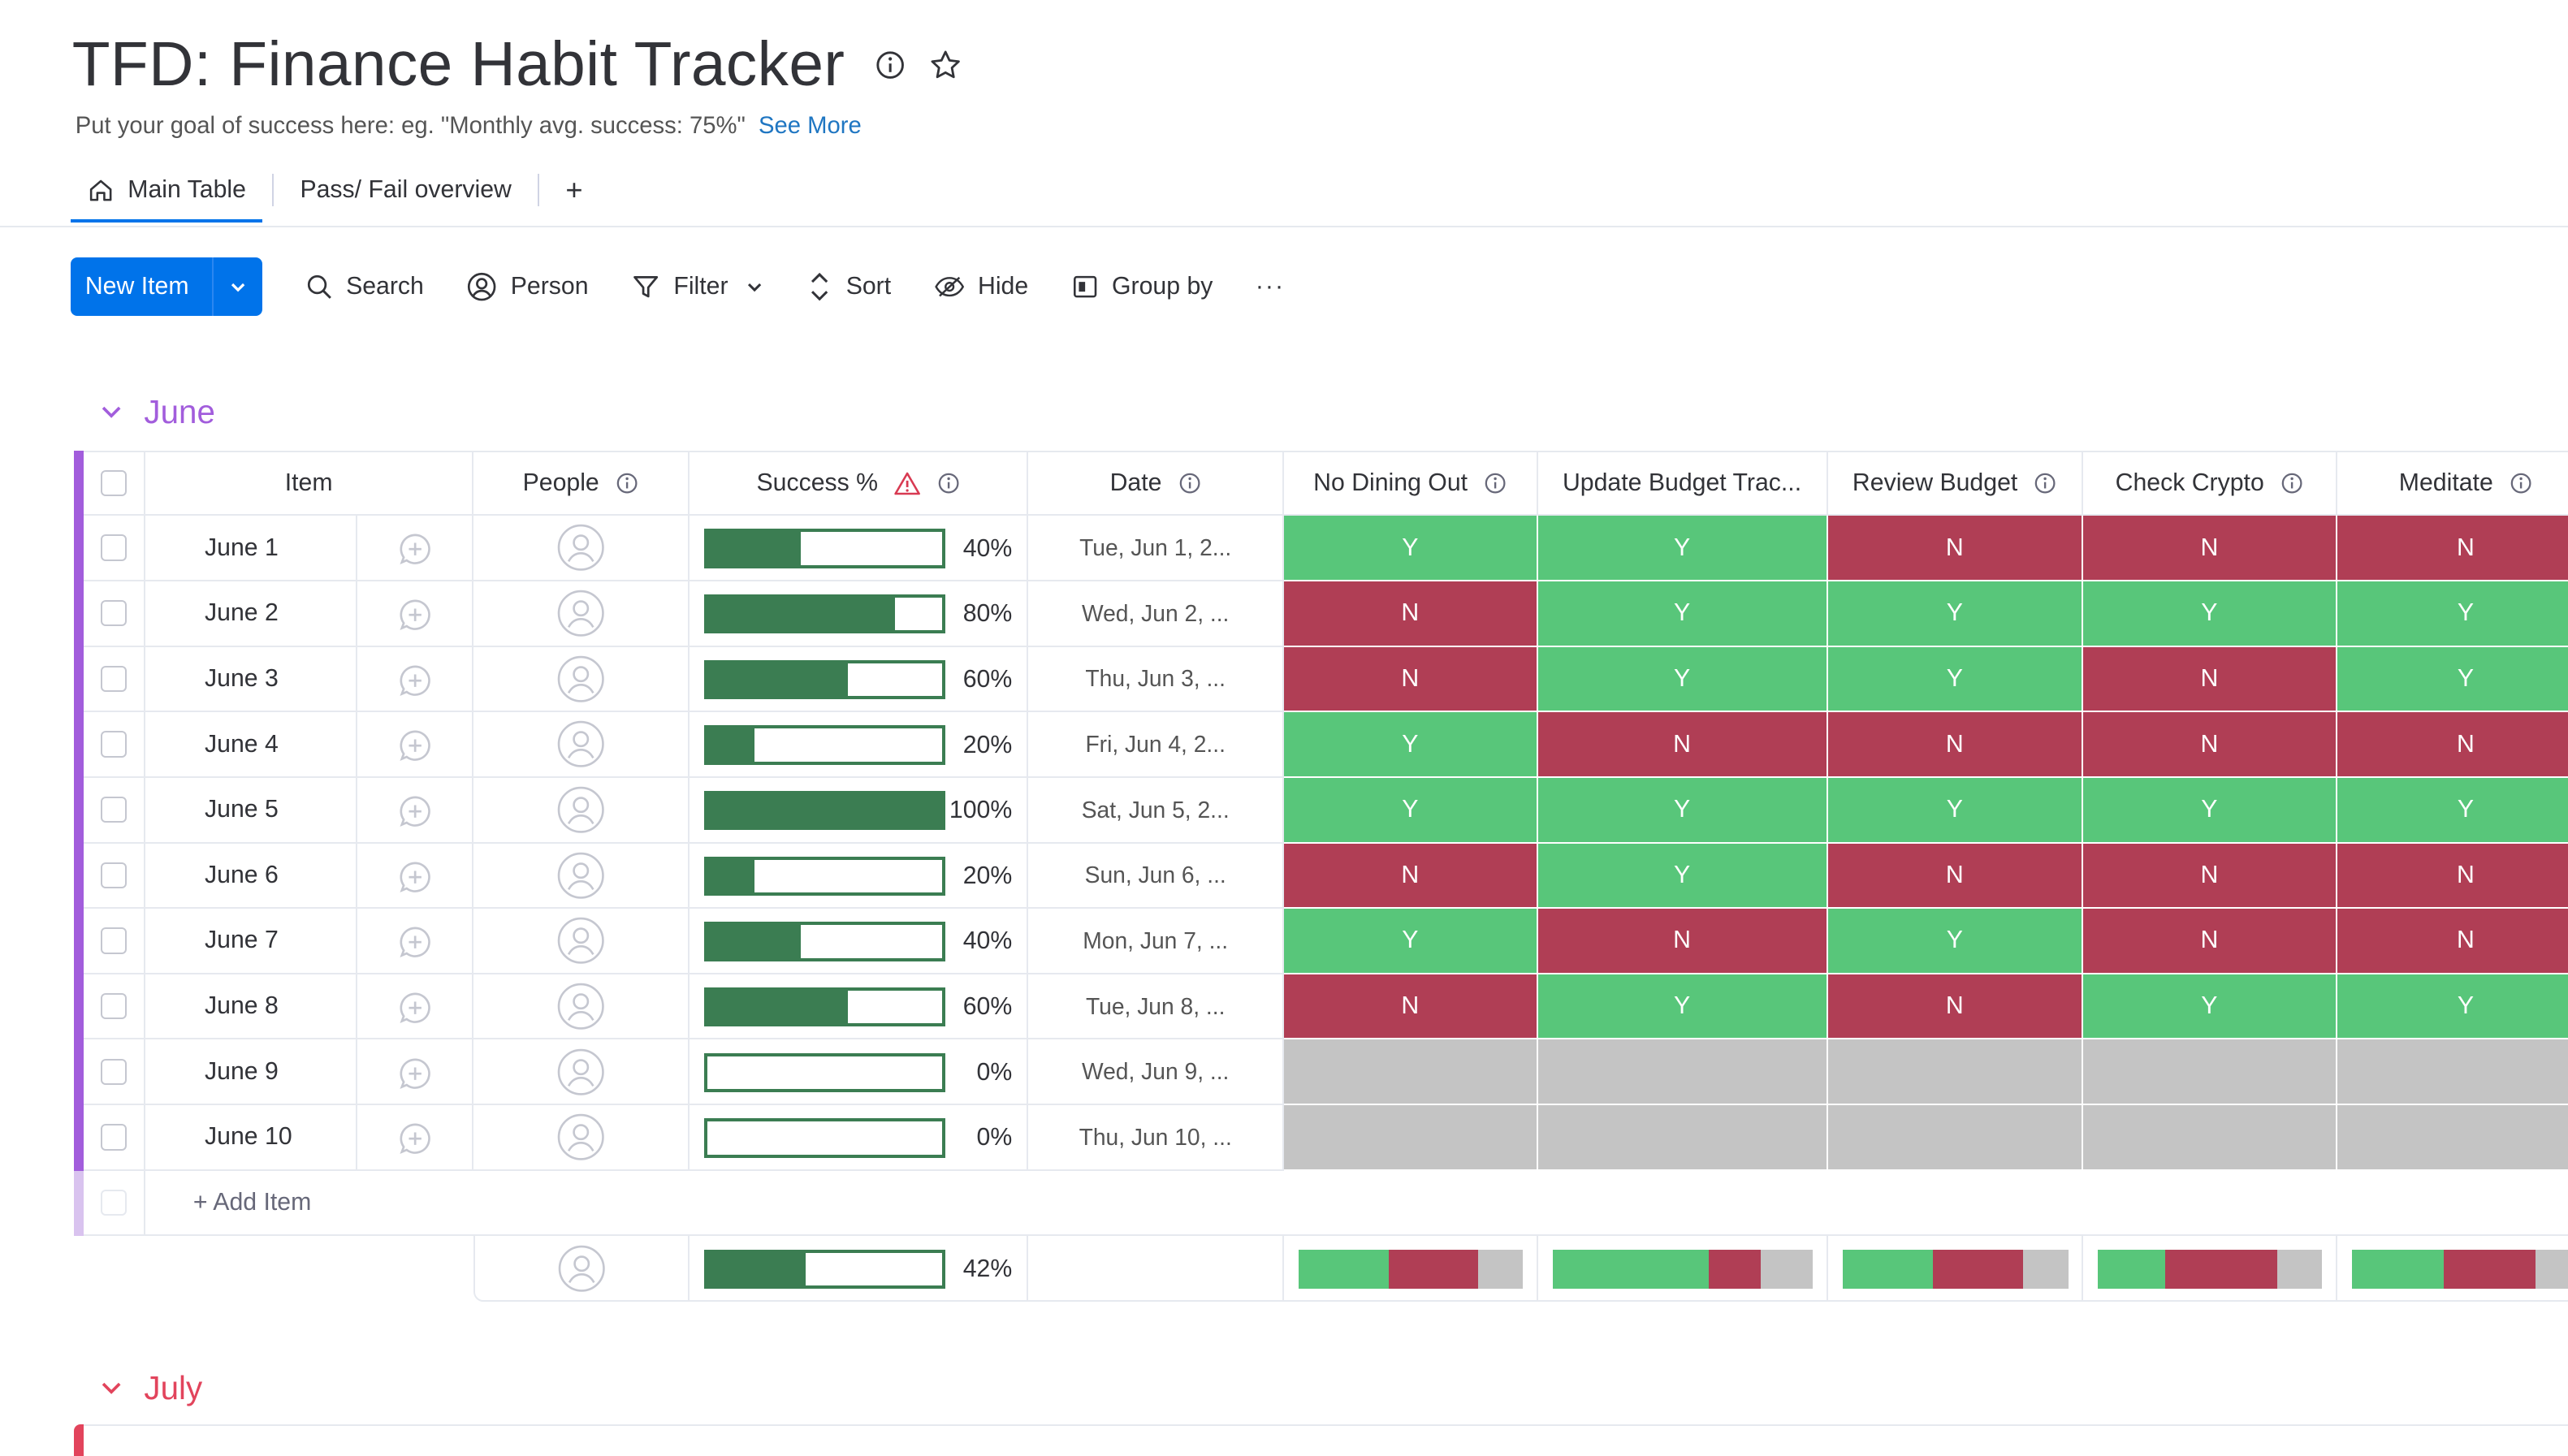 This screenshot has height=1456, width=2568. I want to click on column-header-date: Date, so click(1156, 483).